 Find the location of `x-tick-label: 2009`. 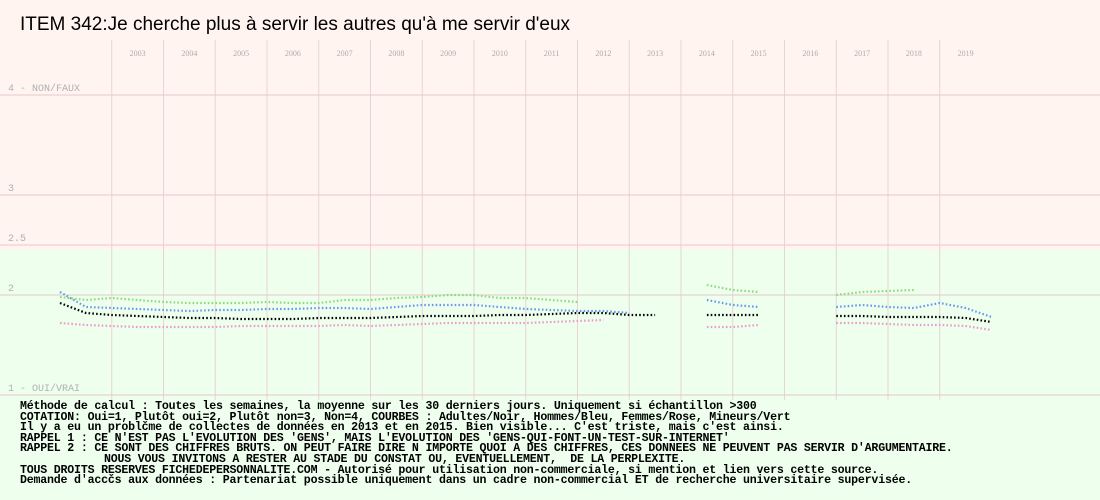

x-tick-label: 2009 is located at coordinates (448, 53).